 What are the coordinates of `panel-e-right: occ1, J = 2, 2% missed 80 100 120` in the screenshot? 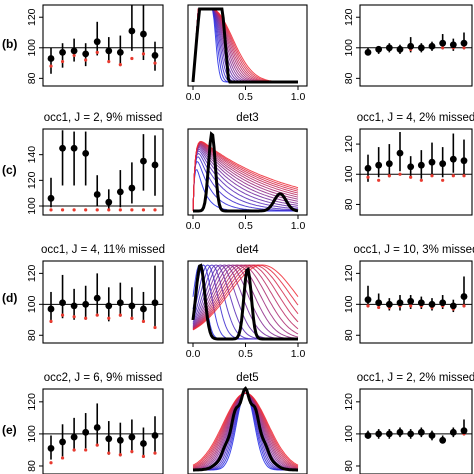 It's located at (408, 423).